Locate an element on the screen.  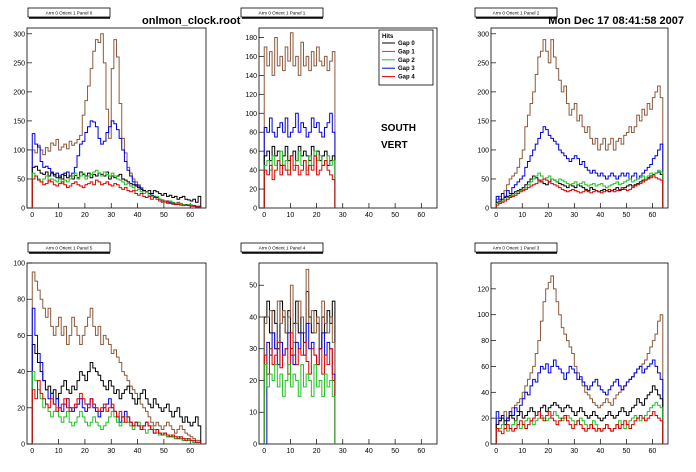
y-tick-label: 140 is located at coordinates (251, 76).